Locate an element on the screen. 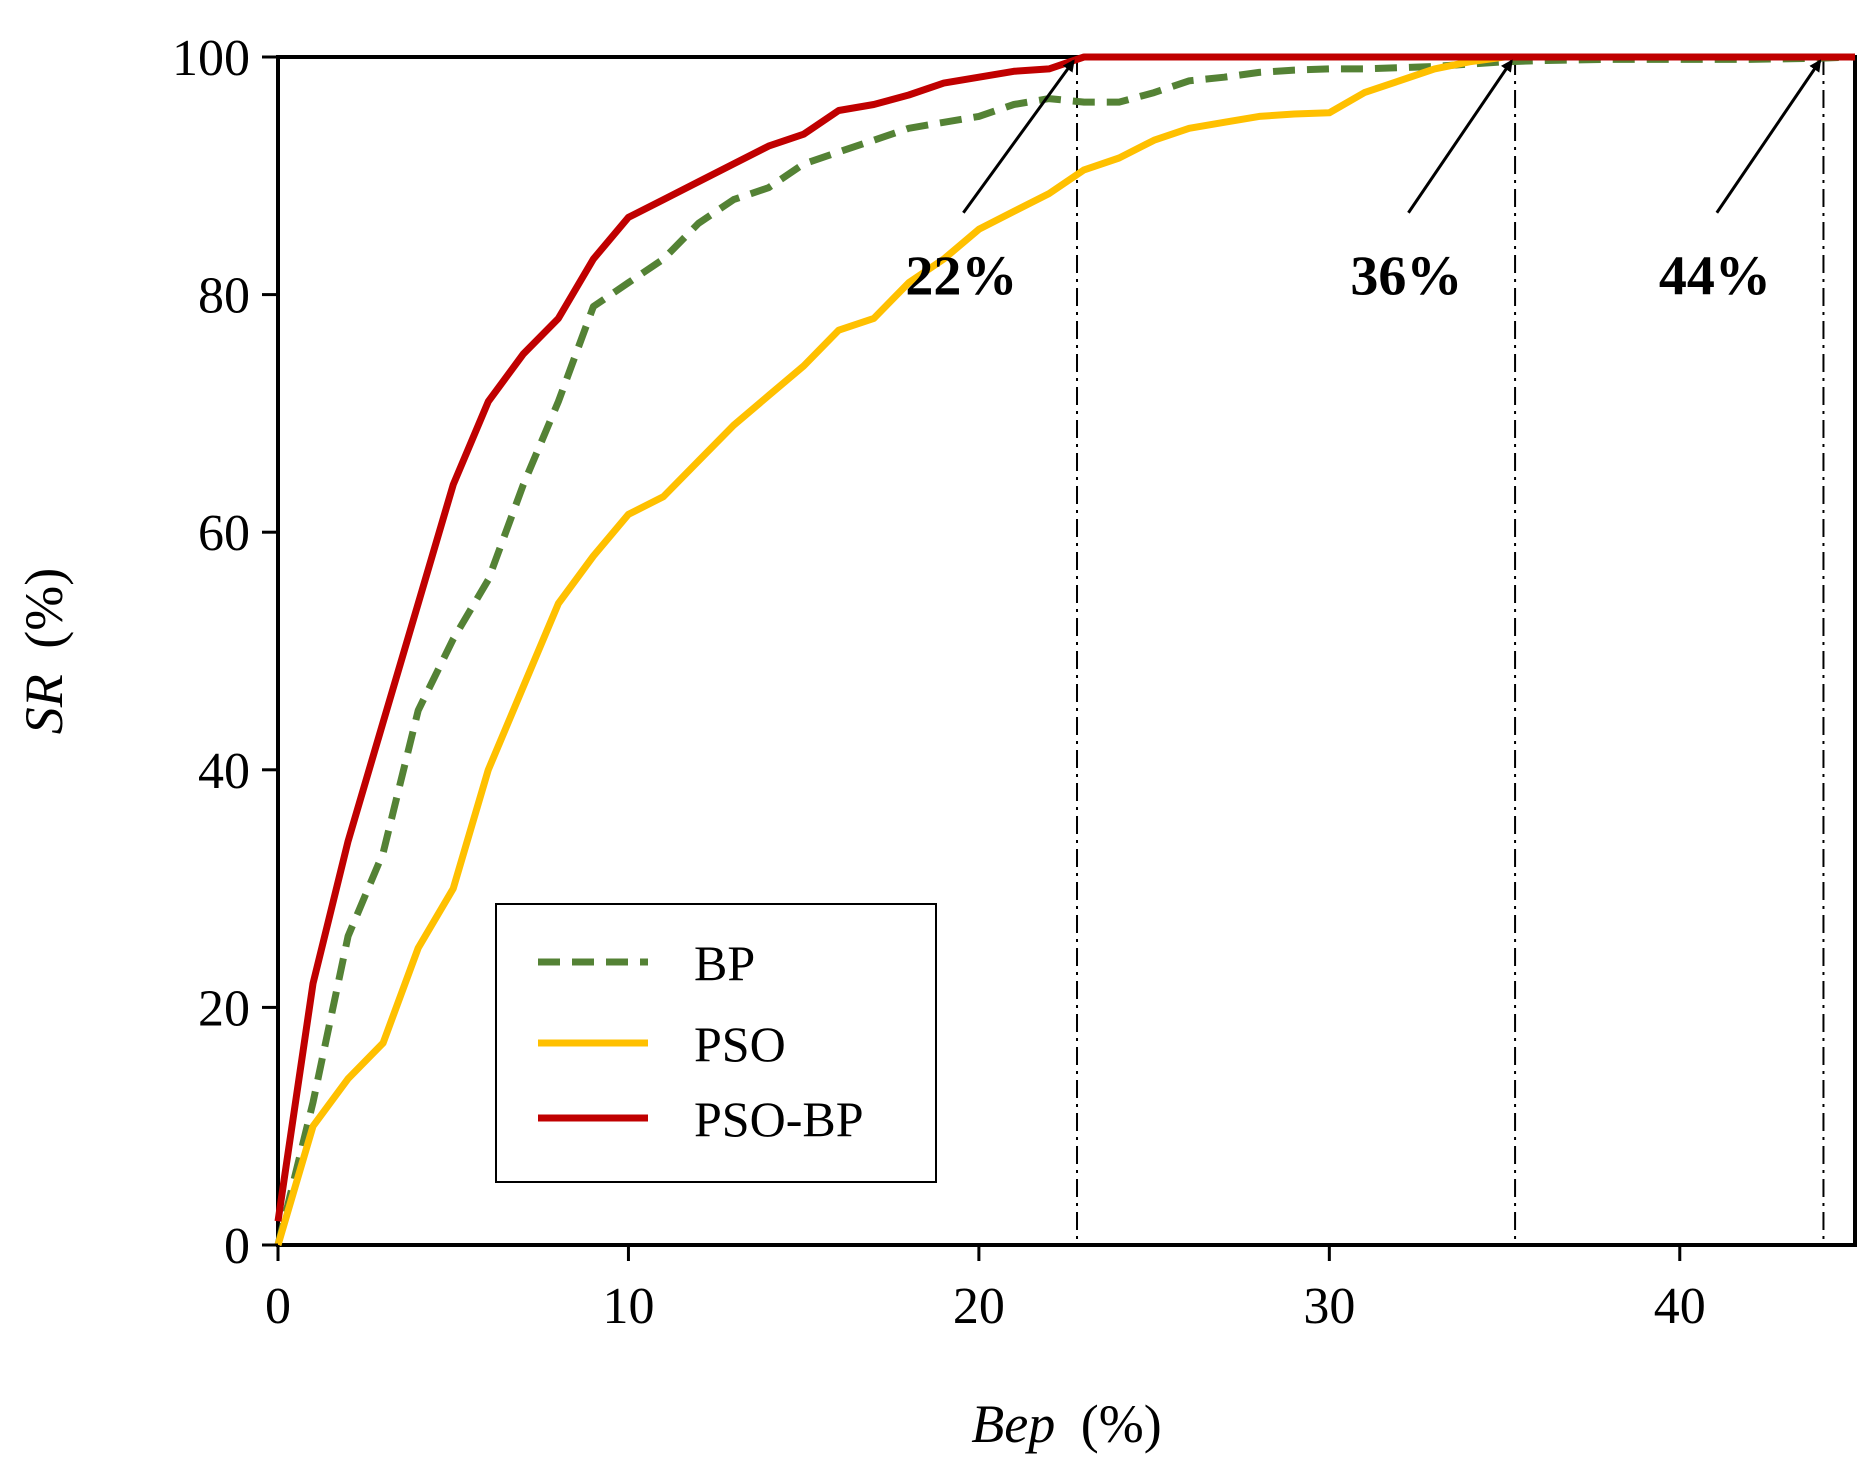 The width and height of the screenshot is (1870, 1476). legend-label-pso-bp: PSO-BP is located at coordinates (779, 1119).